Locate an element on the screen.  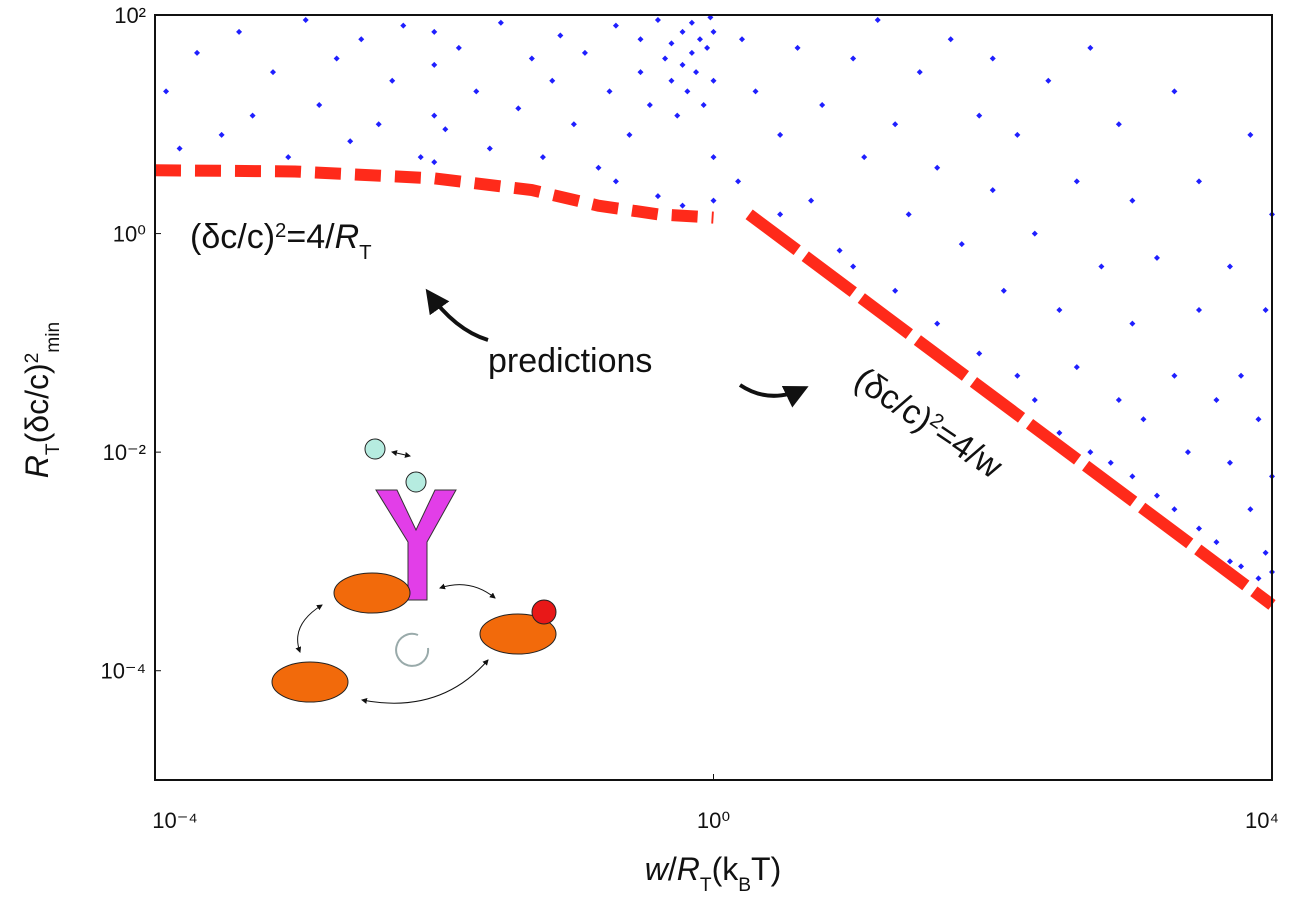
y-tick-label: 10² is located at coordinates (130, 15).